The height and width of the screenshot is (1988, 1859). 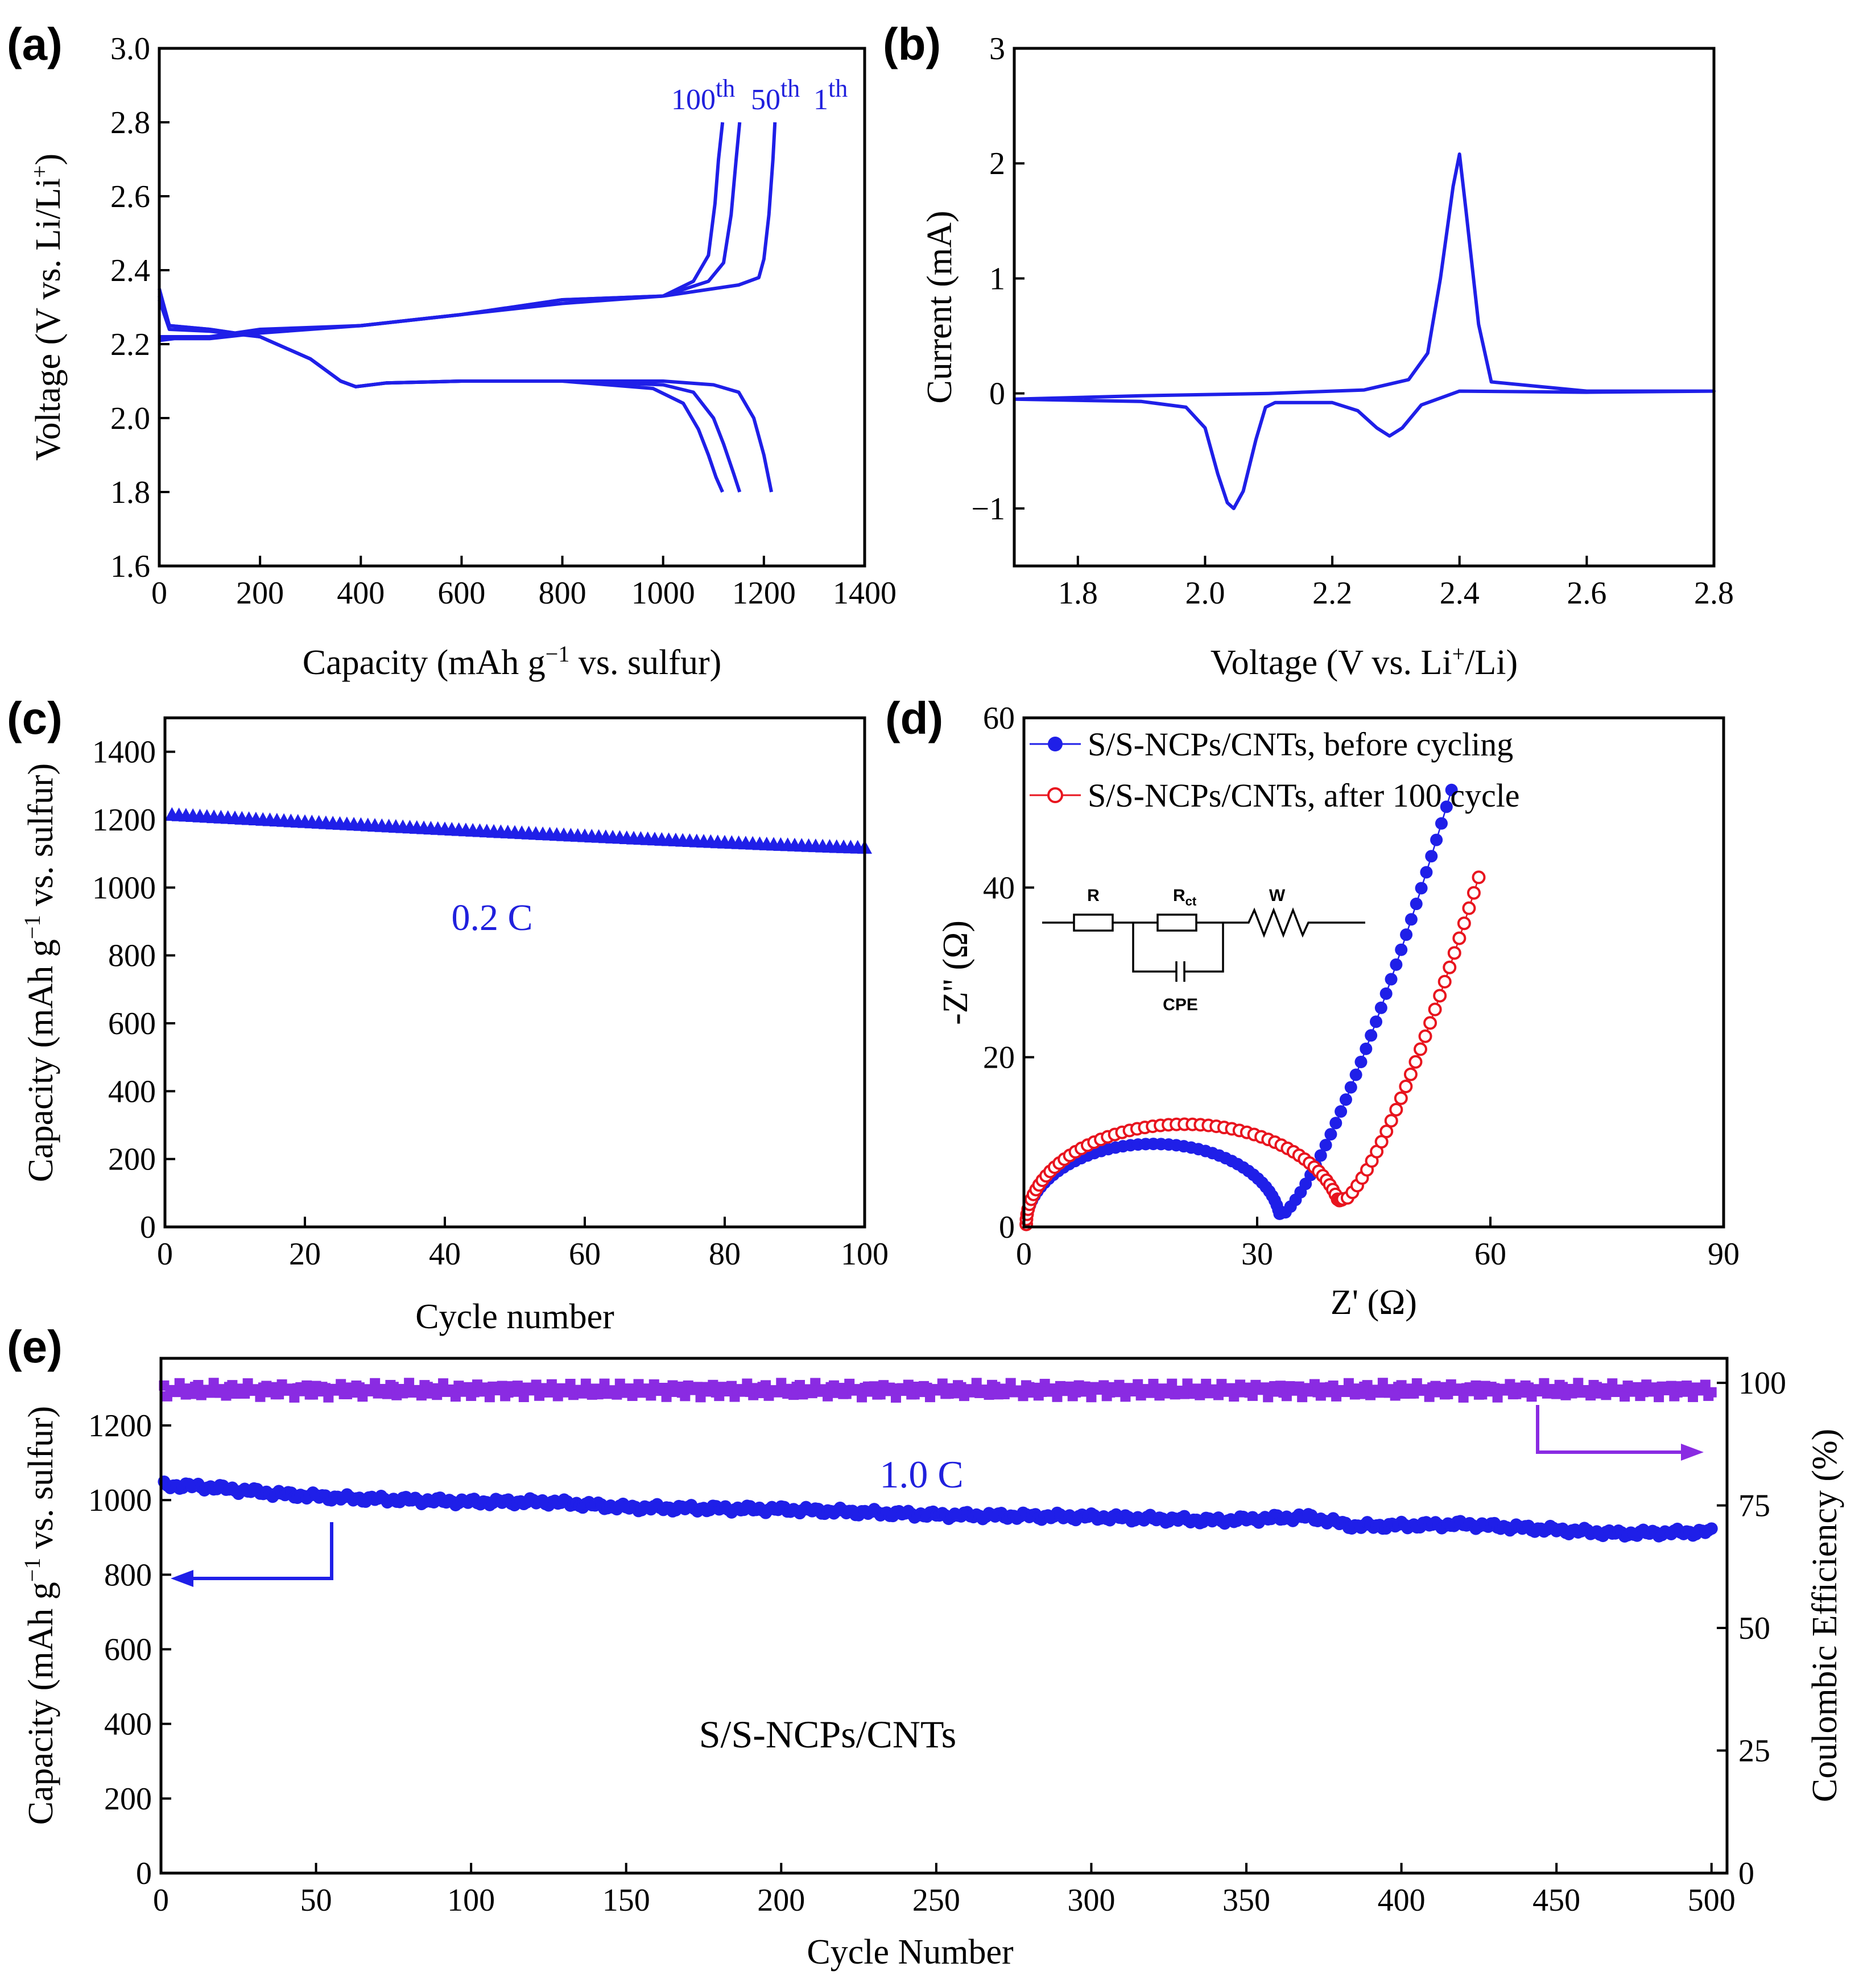 What do you see at coordinates (1364, 662) in the screenshot?
I see `panel-b-xlabel: Voltage (V vs. Li+/Li)` at bounding box center [1364, 662].